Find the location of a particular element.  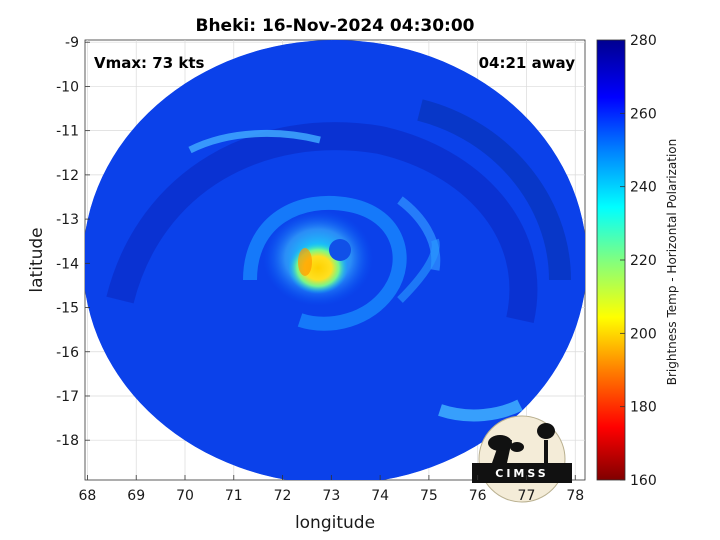

y-tick-label: -10 is located at coordinates (67, 87).